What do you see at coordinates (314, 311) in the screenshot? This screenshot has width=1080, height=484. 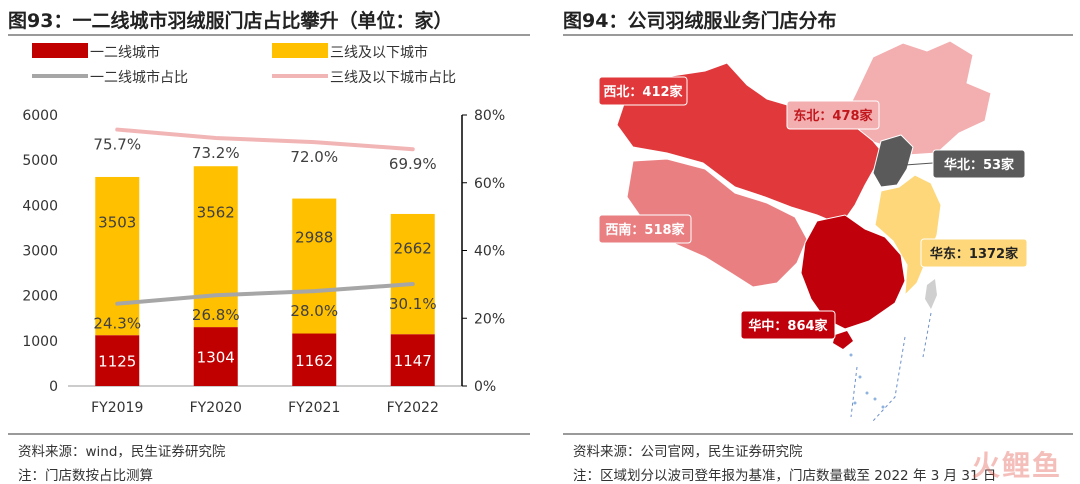 I see `line-tier12-value-label: 28.0%` at bounding box center [314, 311].